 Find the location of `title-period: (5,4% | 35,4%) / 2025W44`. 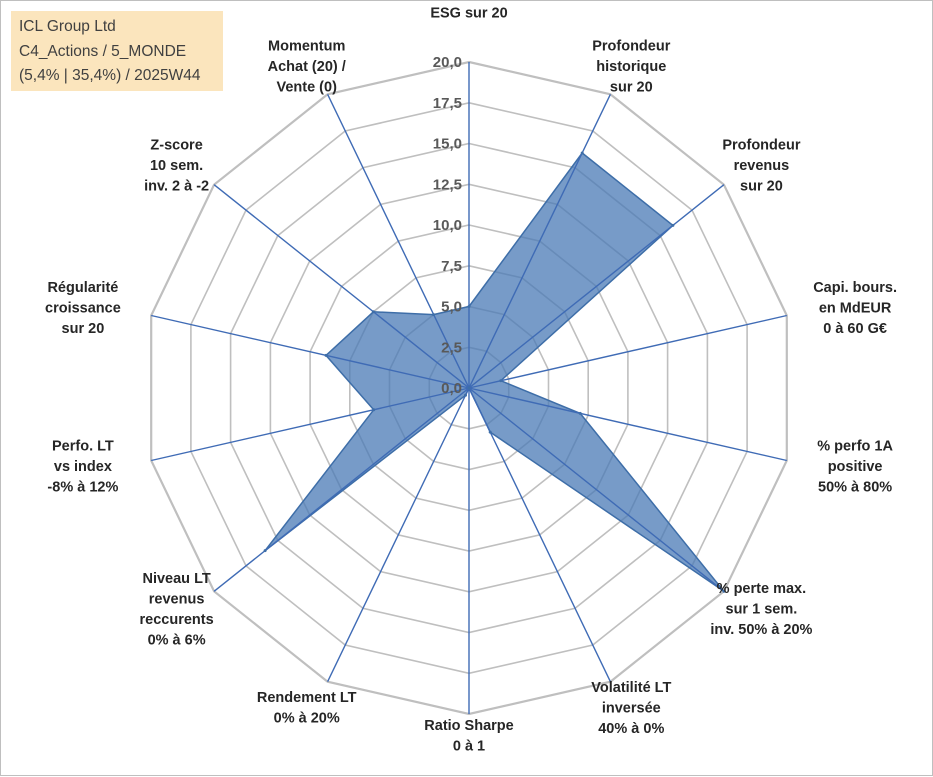

title-period: (5,4% | 35,4%) / 2025W44 is located at coordinates (110, 75).